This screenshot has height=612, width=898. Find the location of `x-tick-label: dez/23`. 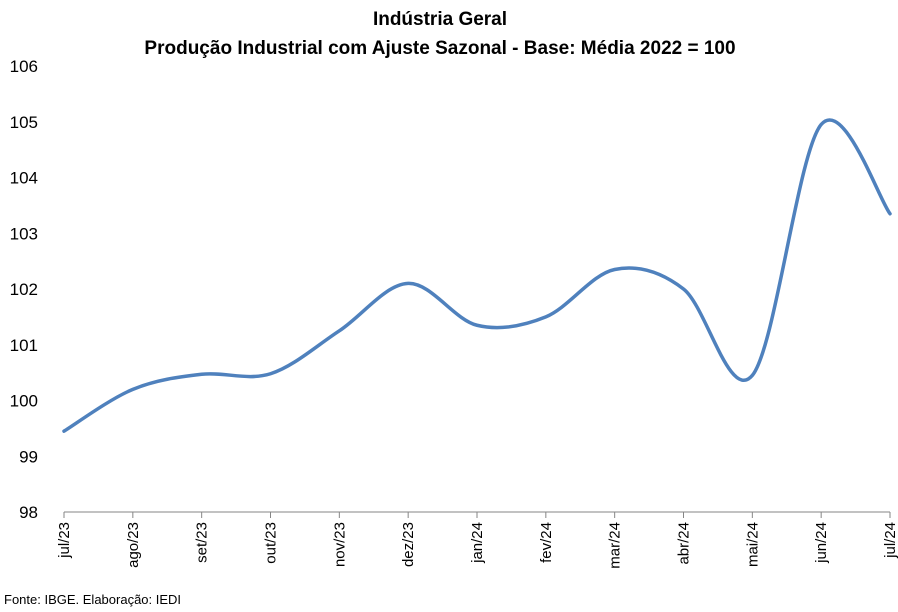

x-tick-label: dez/23 is located at coordinates (408, 544).